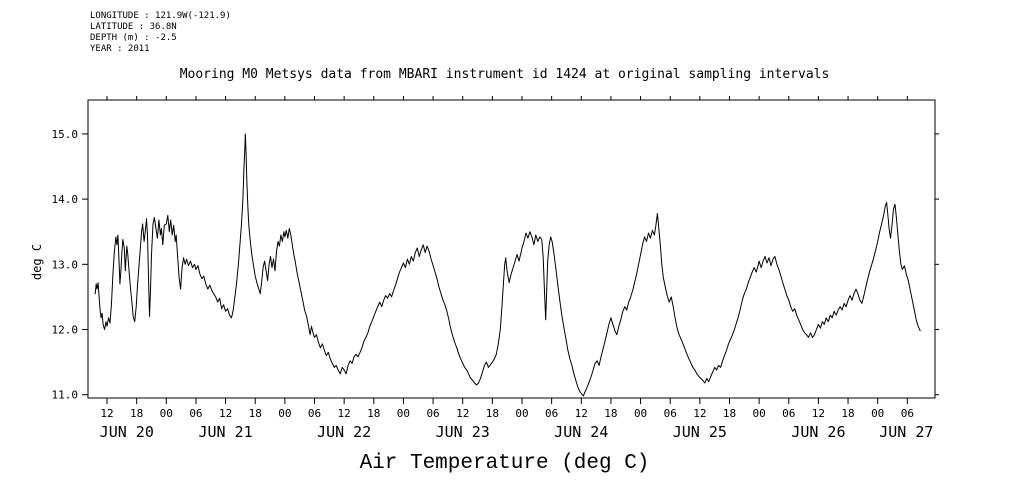 The width and height of the screenshot is (1009, 504). Describe the element at coordinates (700, 432) in the screenshot. I see `x-day-label: JUN 25` at that location.